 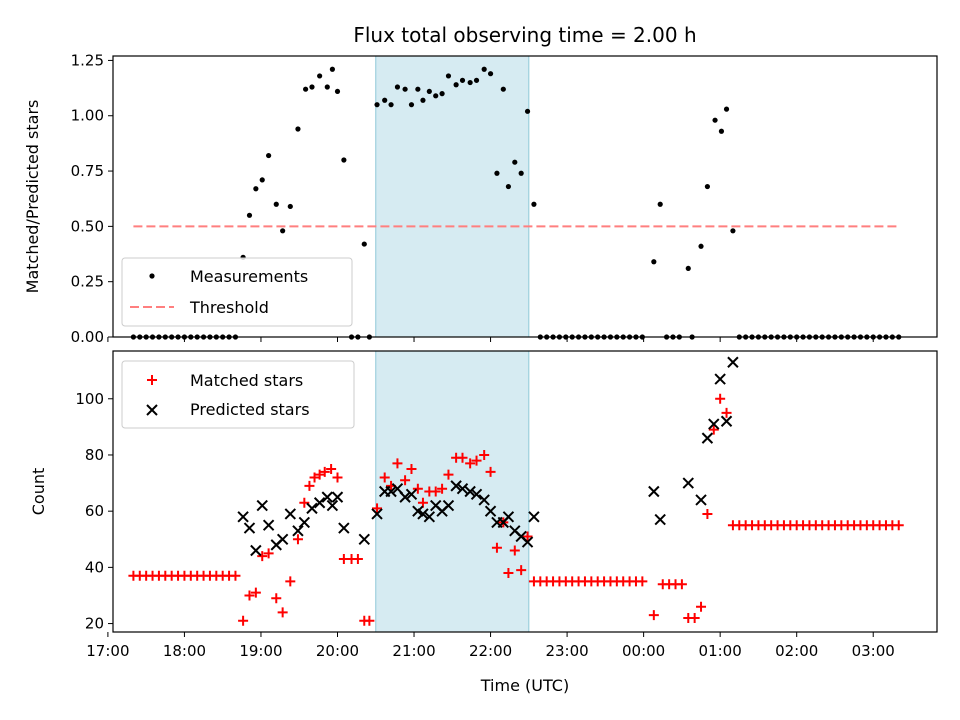 What do you see at coordinates (490, 651) in the screenshot?
I see `bottom-x-tick-label: 22:00` at bounding box center [490, 651].